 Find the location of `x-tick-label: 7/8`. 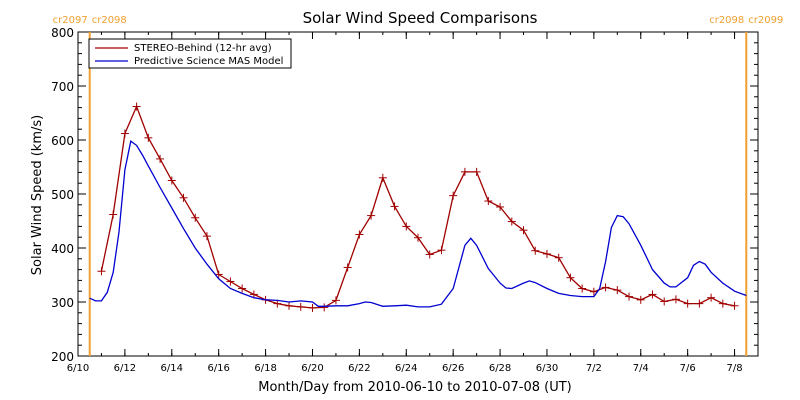

x-tick-label: 7/8 is located at coordinates (735, 368).